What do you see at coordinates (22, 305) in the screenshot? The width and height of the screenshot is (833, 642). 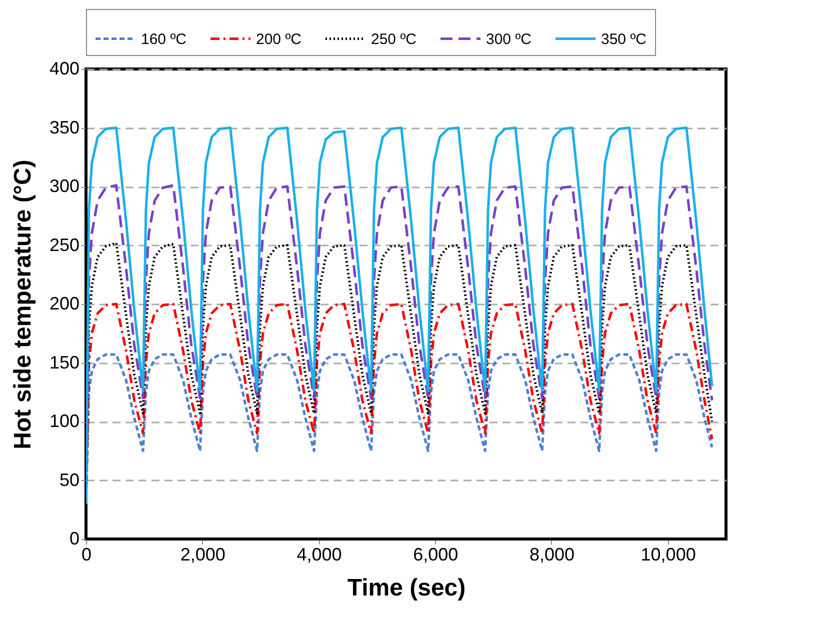 I see `y-axis-title: Hot side temperature (°C)` at bounding box center [22, 305].